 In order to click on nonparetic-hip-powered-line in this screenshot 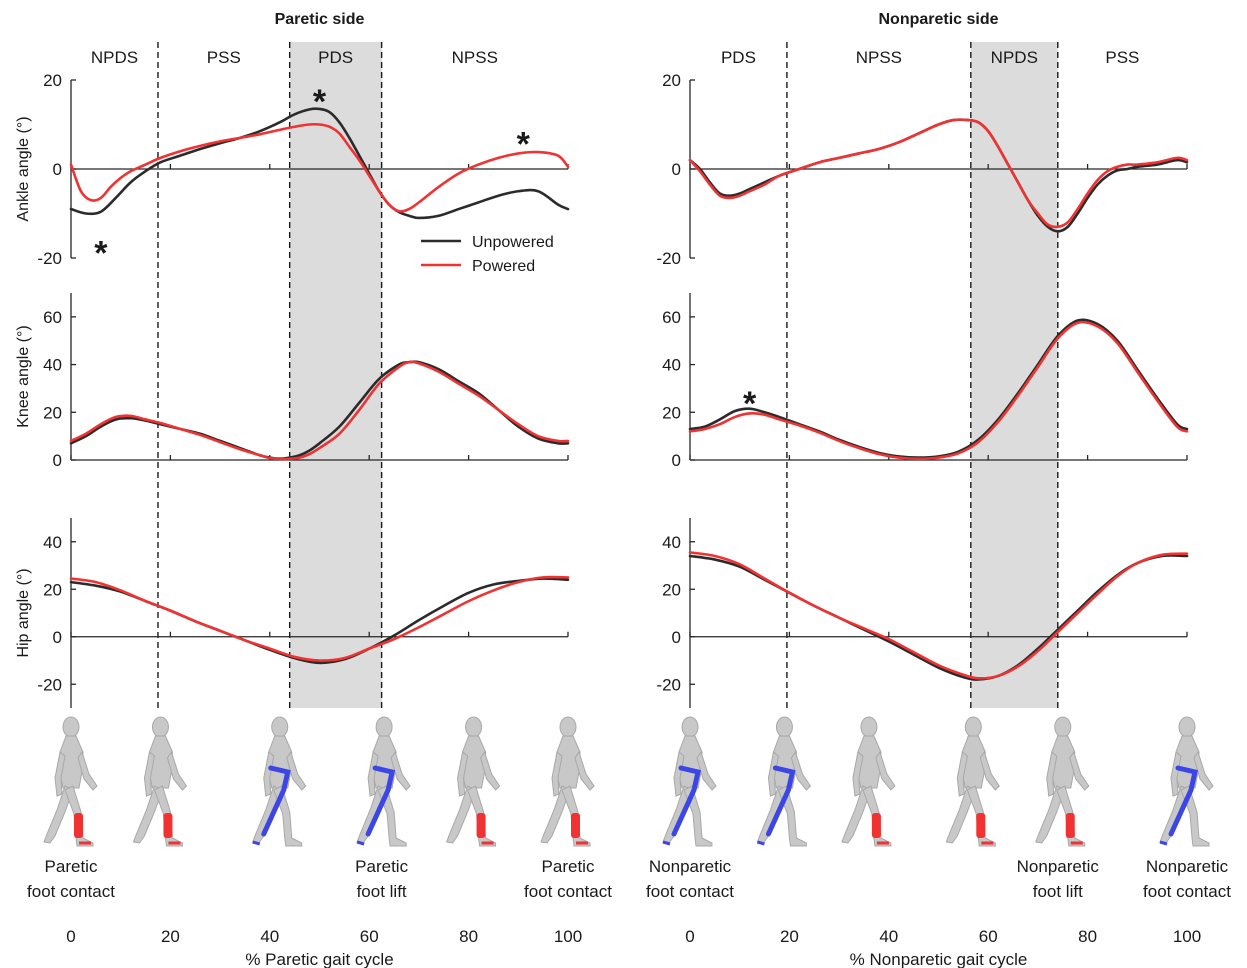, I will do `click(938, 615)`.